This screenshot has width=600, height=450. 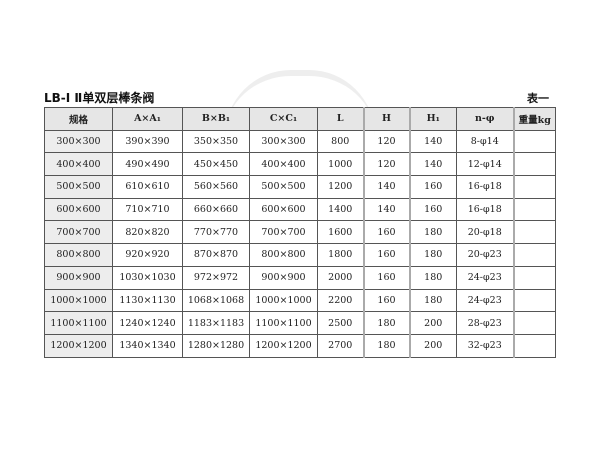 I want to click on table-title: LB-Ⅰ Ⅱ单双层棒条阀, so click(x=99, y=98).